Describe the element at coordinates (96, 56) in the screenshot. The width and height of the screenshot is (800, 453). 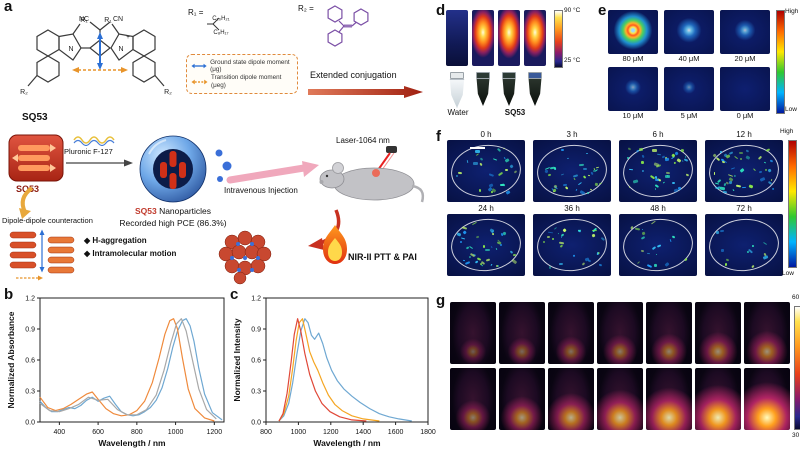
I see `sq53-molecule-structure: NC CN N N + R₁ R₁ R₂ R₂` at that location.